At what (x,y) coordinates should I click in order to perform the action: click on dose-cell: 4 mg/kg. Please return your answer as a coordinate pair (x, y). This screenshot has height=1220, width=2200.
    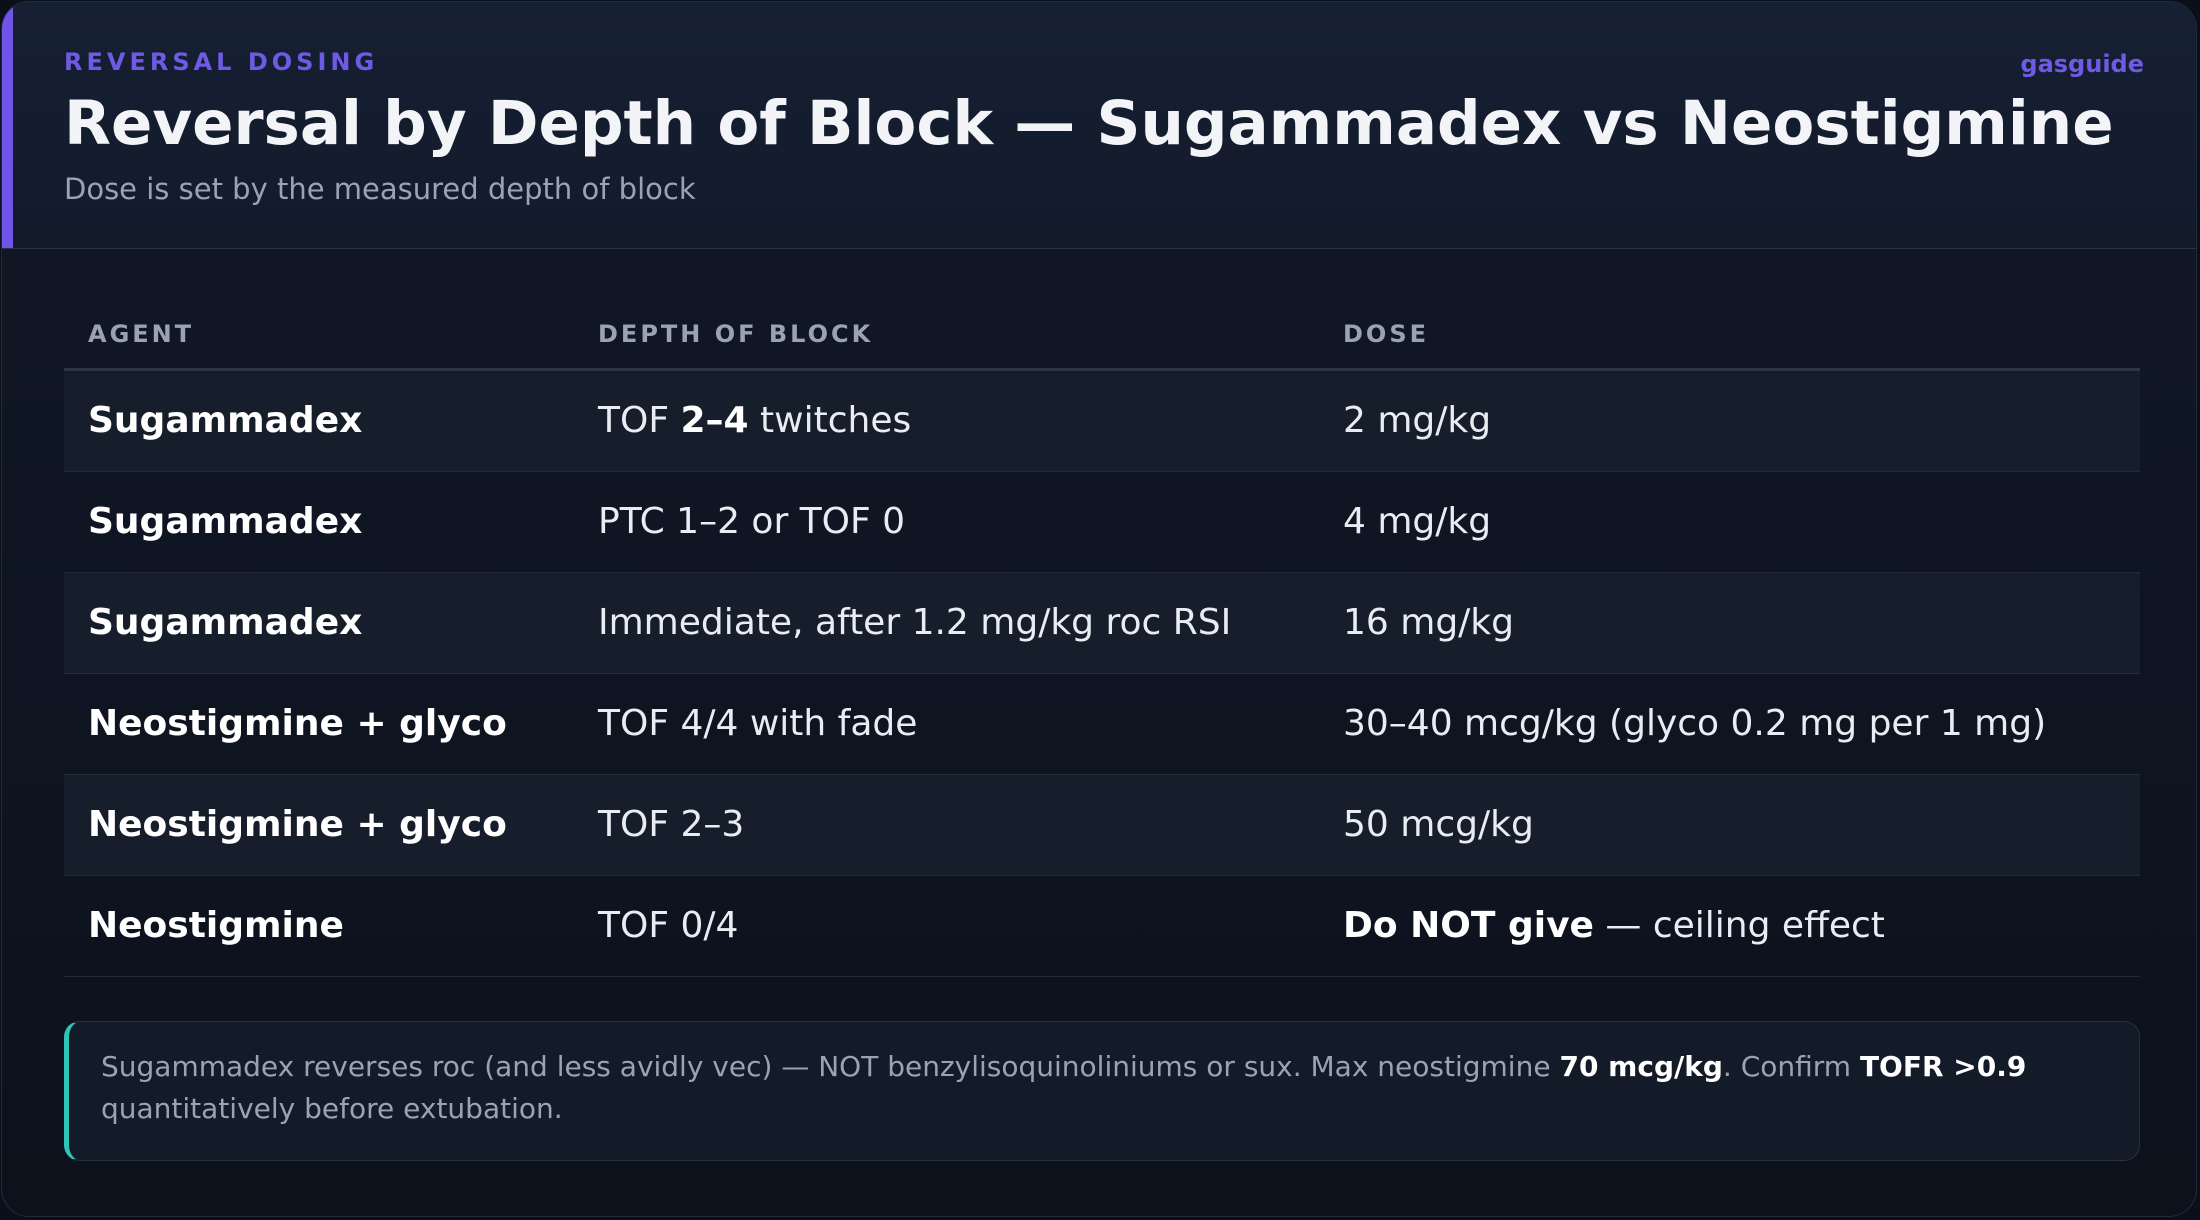
    Looking at the image, I should click on (1417, 521).